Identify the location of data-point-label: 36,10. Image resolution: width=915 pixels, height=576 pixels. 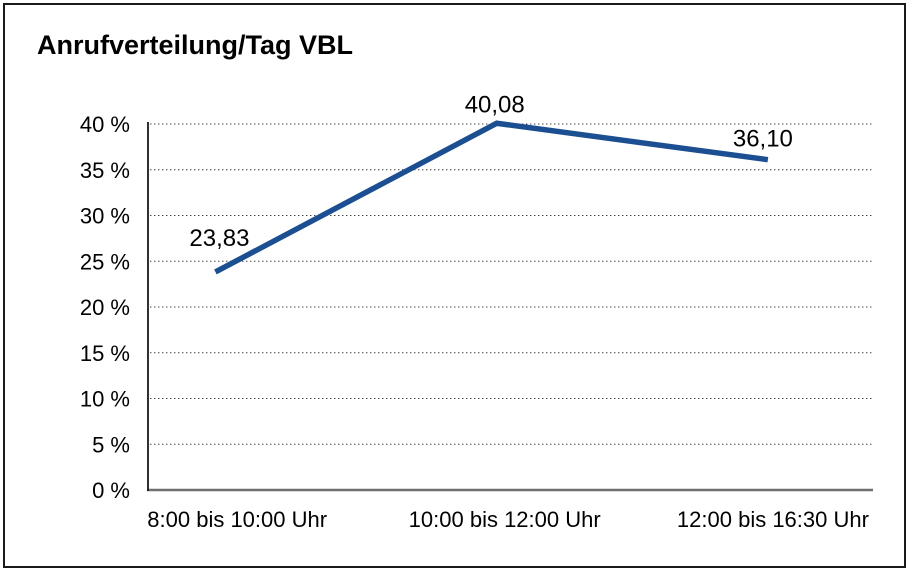
(763, 139).